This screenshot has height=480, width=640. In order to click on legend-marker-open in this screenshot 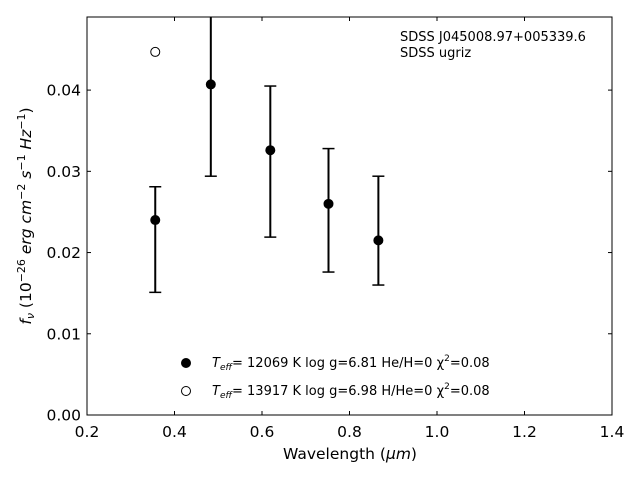, I will do `click(186, 391)`.